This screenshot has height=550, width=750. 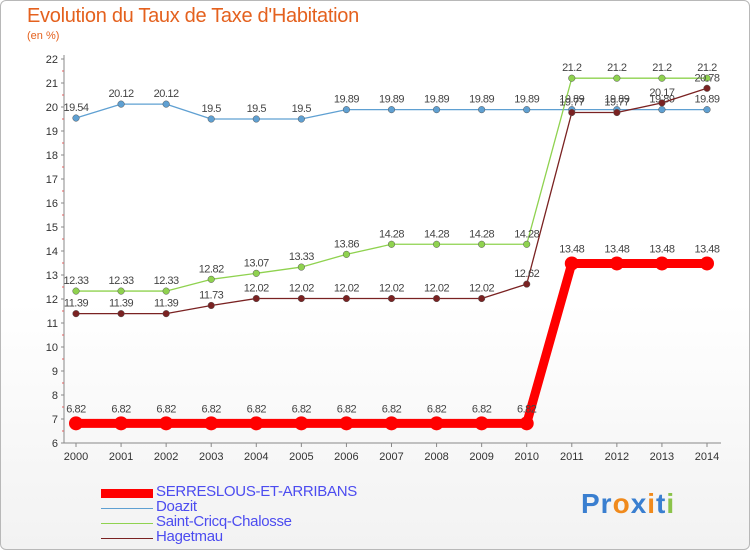 What do you see at coordinates (52, 348) in the screenshot?
I see `y-tick-label: 10` at bounding box center [52, 348].